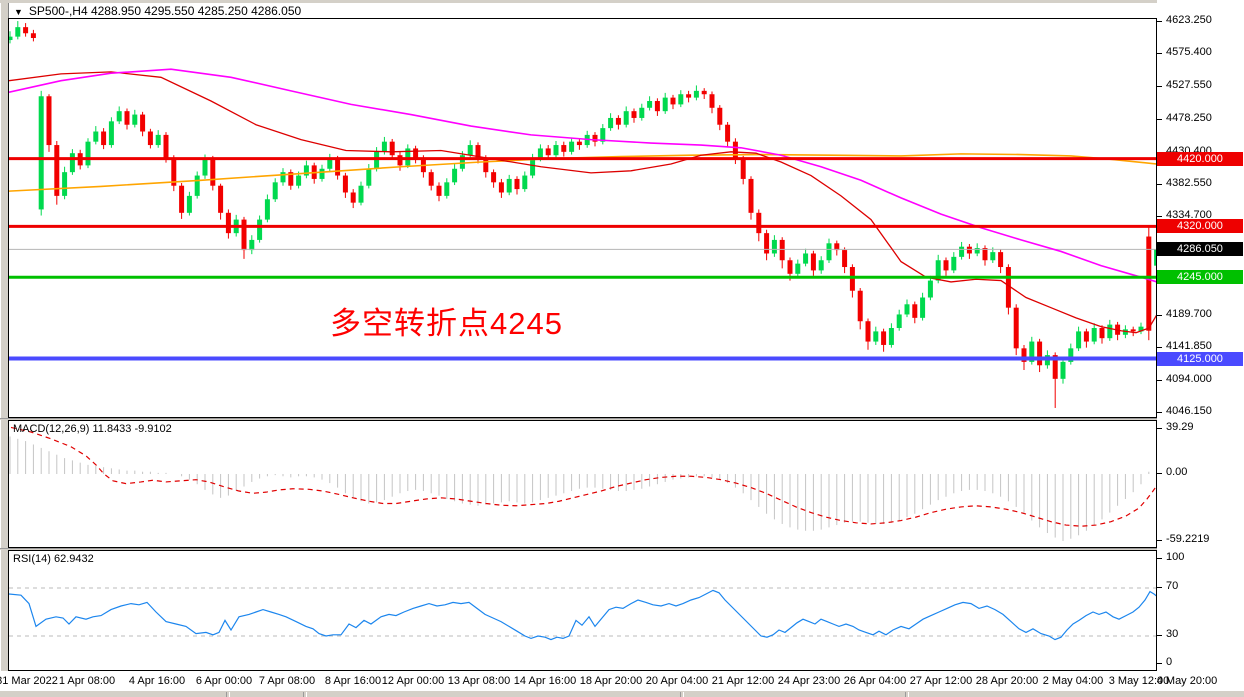 The height and width of the screenshot is (697, 1244). What do you see at coordinates (1189, 215) in the screenshot?
I see `price-tick-label: 4334.700` at bounding box center [1189, 215].